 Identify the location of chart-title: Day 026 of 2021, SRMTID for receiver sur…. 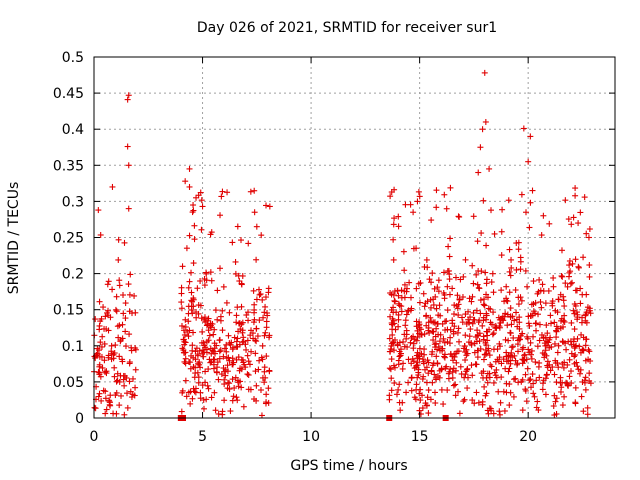
(347, 28).